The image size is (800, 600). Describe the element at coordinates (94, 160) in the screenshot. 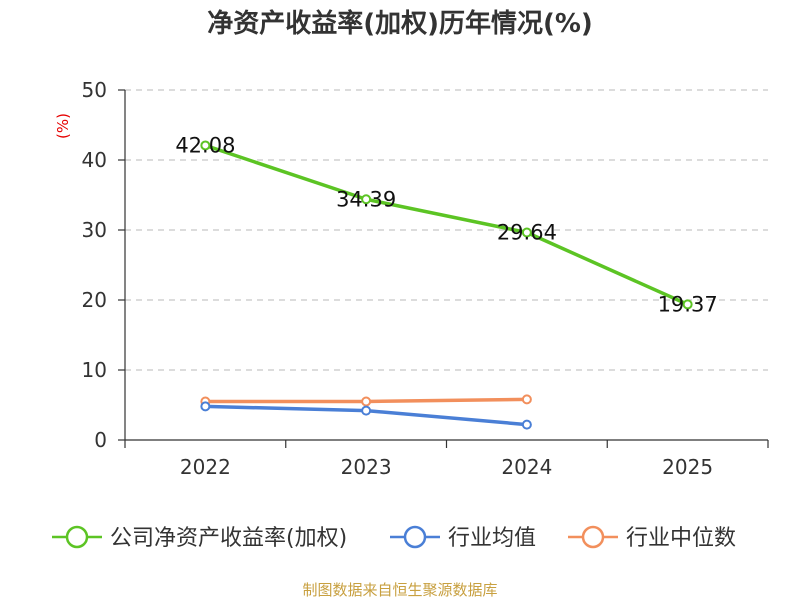

I see `y-tick-label-40: 40` at that location.